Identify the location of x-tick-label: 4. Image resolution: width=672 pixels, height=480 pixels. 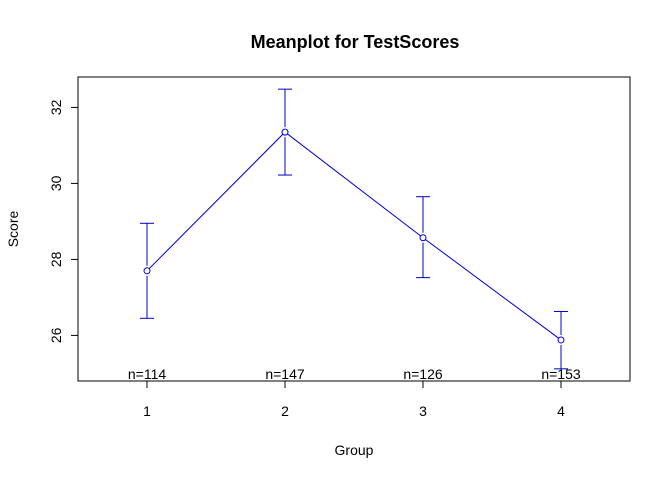
(561, 411).